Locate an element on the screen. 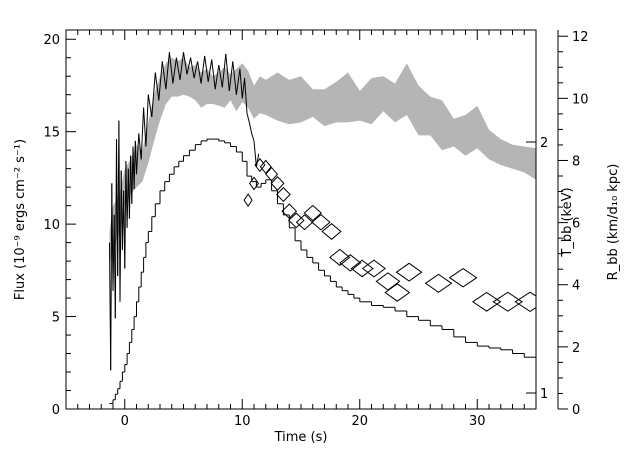 This screenshot has width=640, height=457. y-axis-label: Flux (10⁻⁹ ergs cm⁻² s⁻¹) is located at coordinates (20, 219).